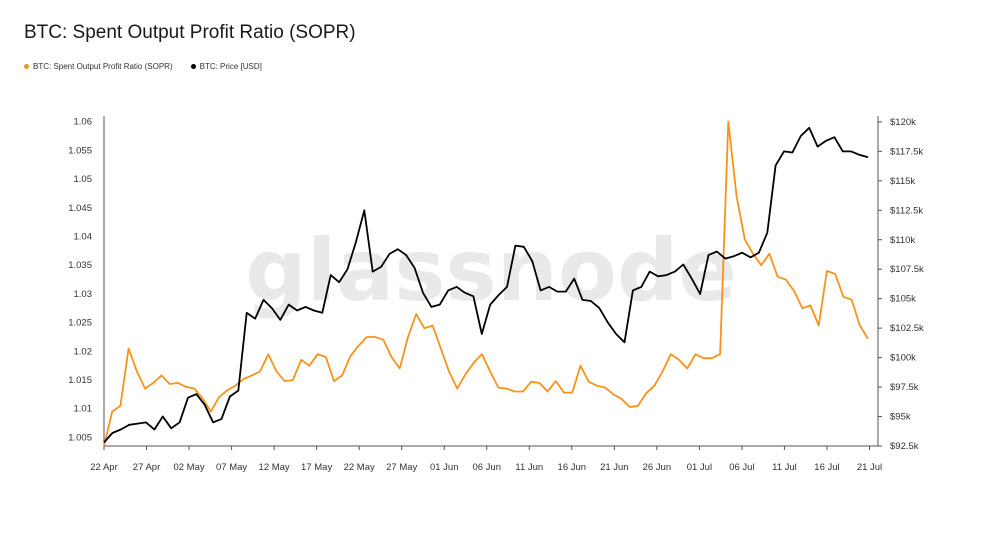 Image resolution: width=984 pixels, height=554 pixels. I want to click on x-tick-label: 07 May, so click(231, 467).